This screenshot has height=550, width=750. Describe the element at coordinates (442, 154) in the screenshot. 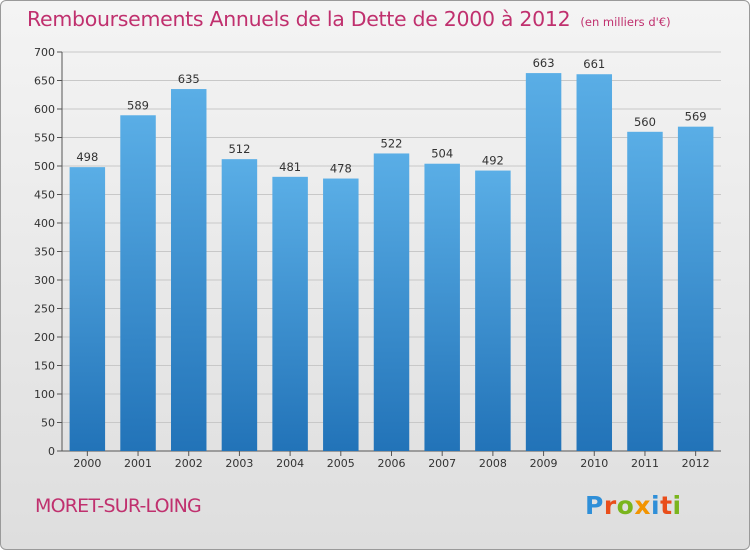

I see `bar-value-label: 504` at that location.